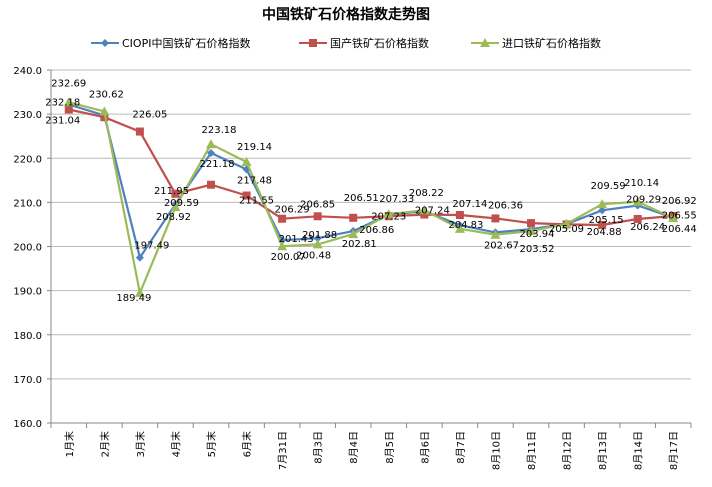  Describe the element at coordinates (173, 217) in the screenshot. I see `data-label: 208.92` at that location.